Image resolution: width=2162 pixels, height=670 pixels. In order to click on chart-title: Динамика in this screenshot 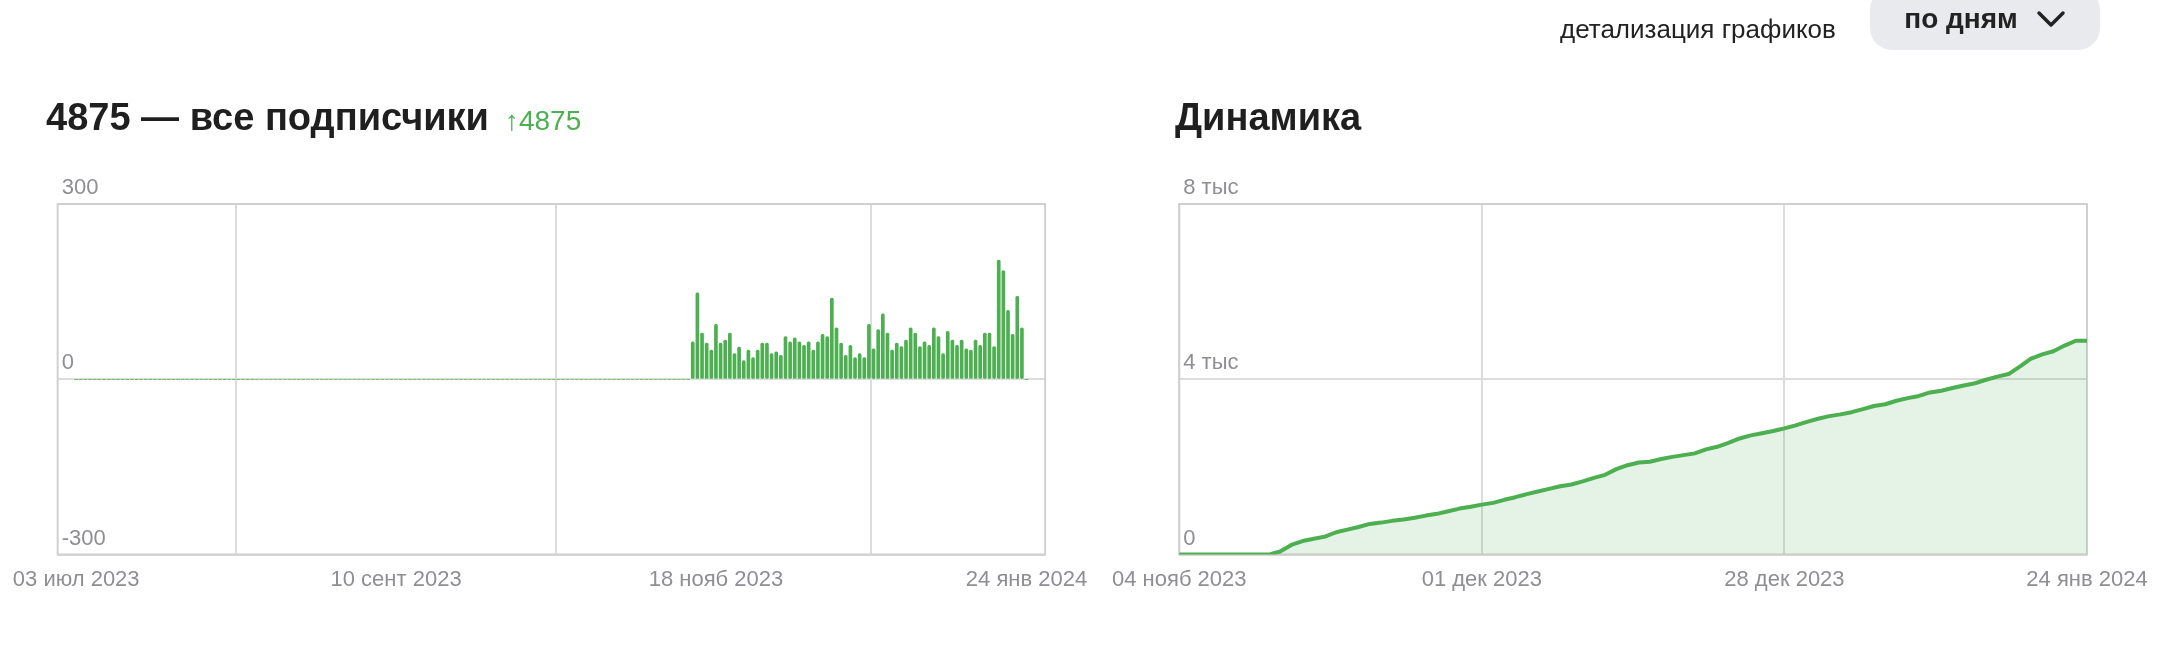, I will do `click(1268, 117)`.